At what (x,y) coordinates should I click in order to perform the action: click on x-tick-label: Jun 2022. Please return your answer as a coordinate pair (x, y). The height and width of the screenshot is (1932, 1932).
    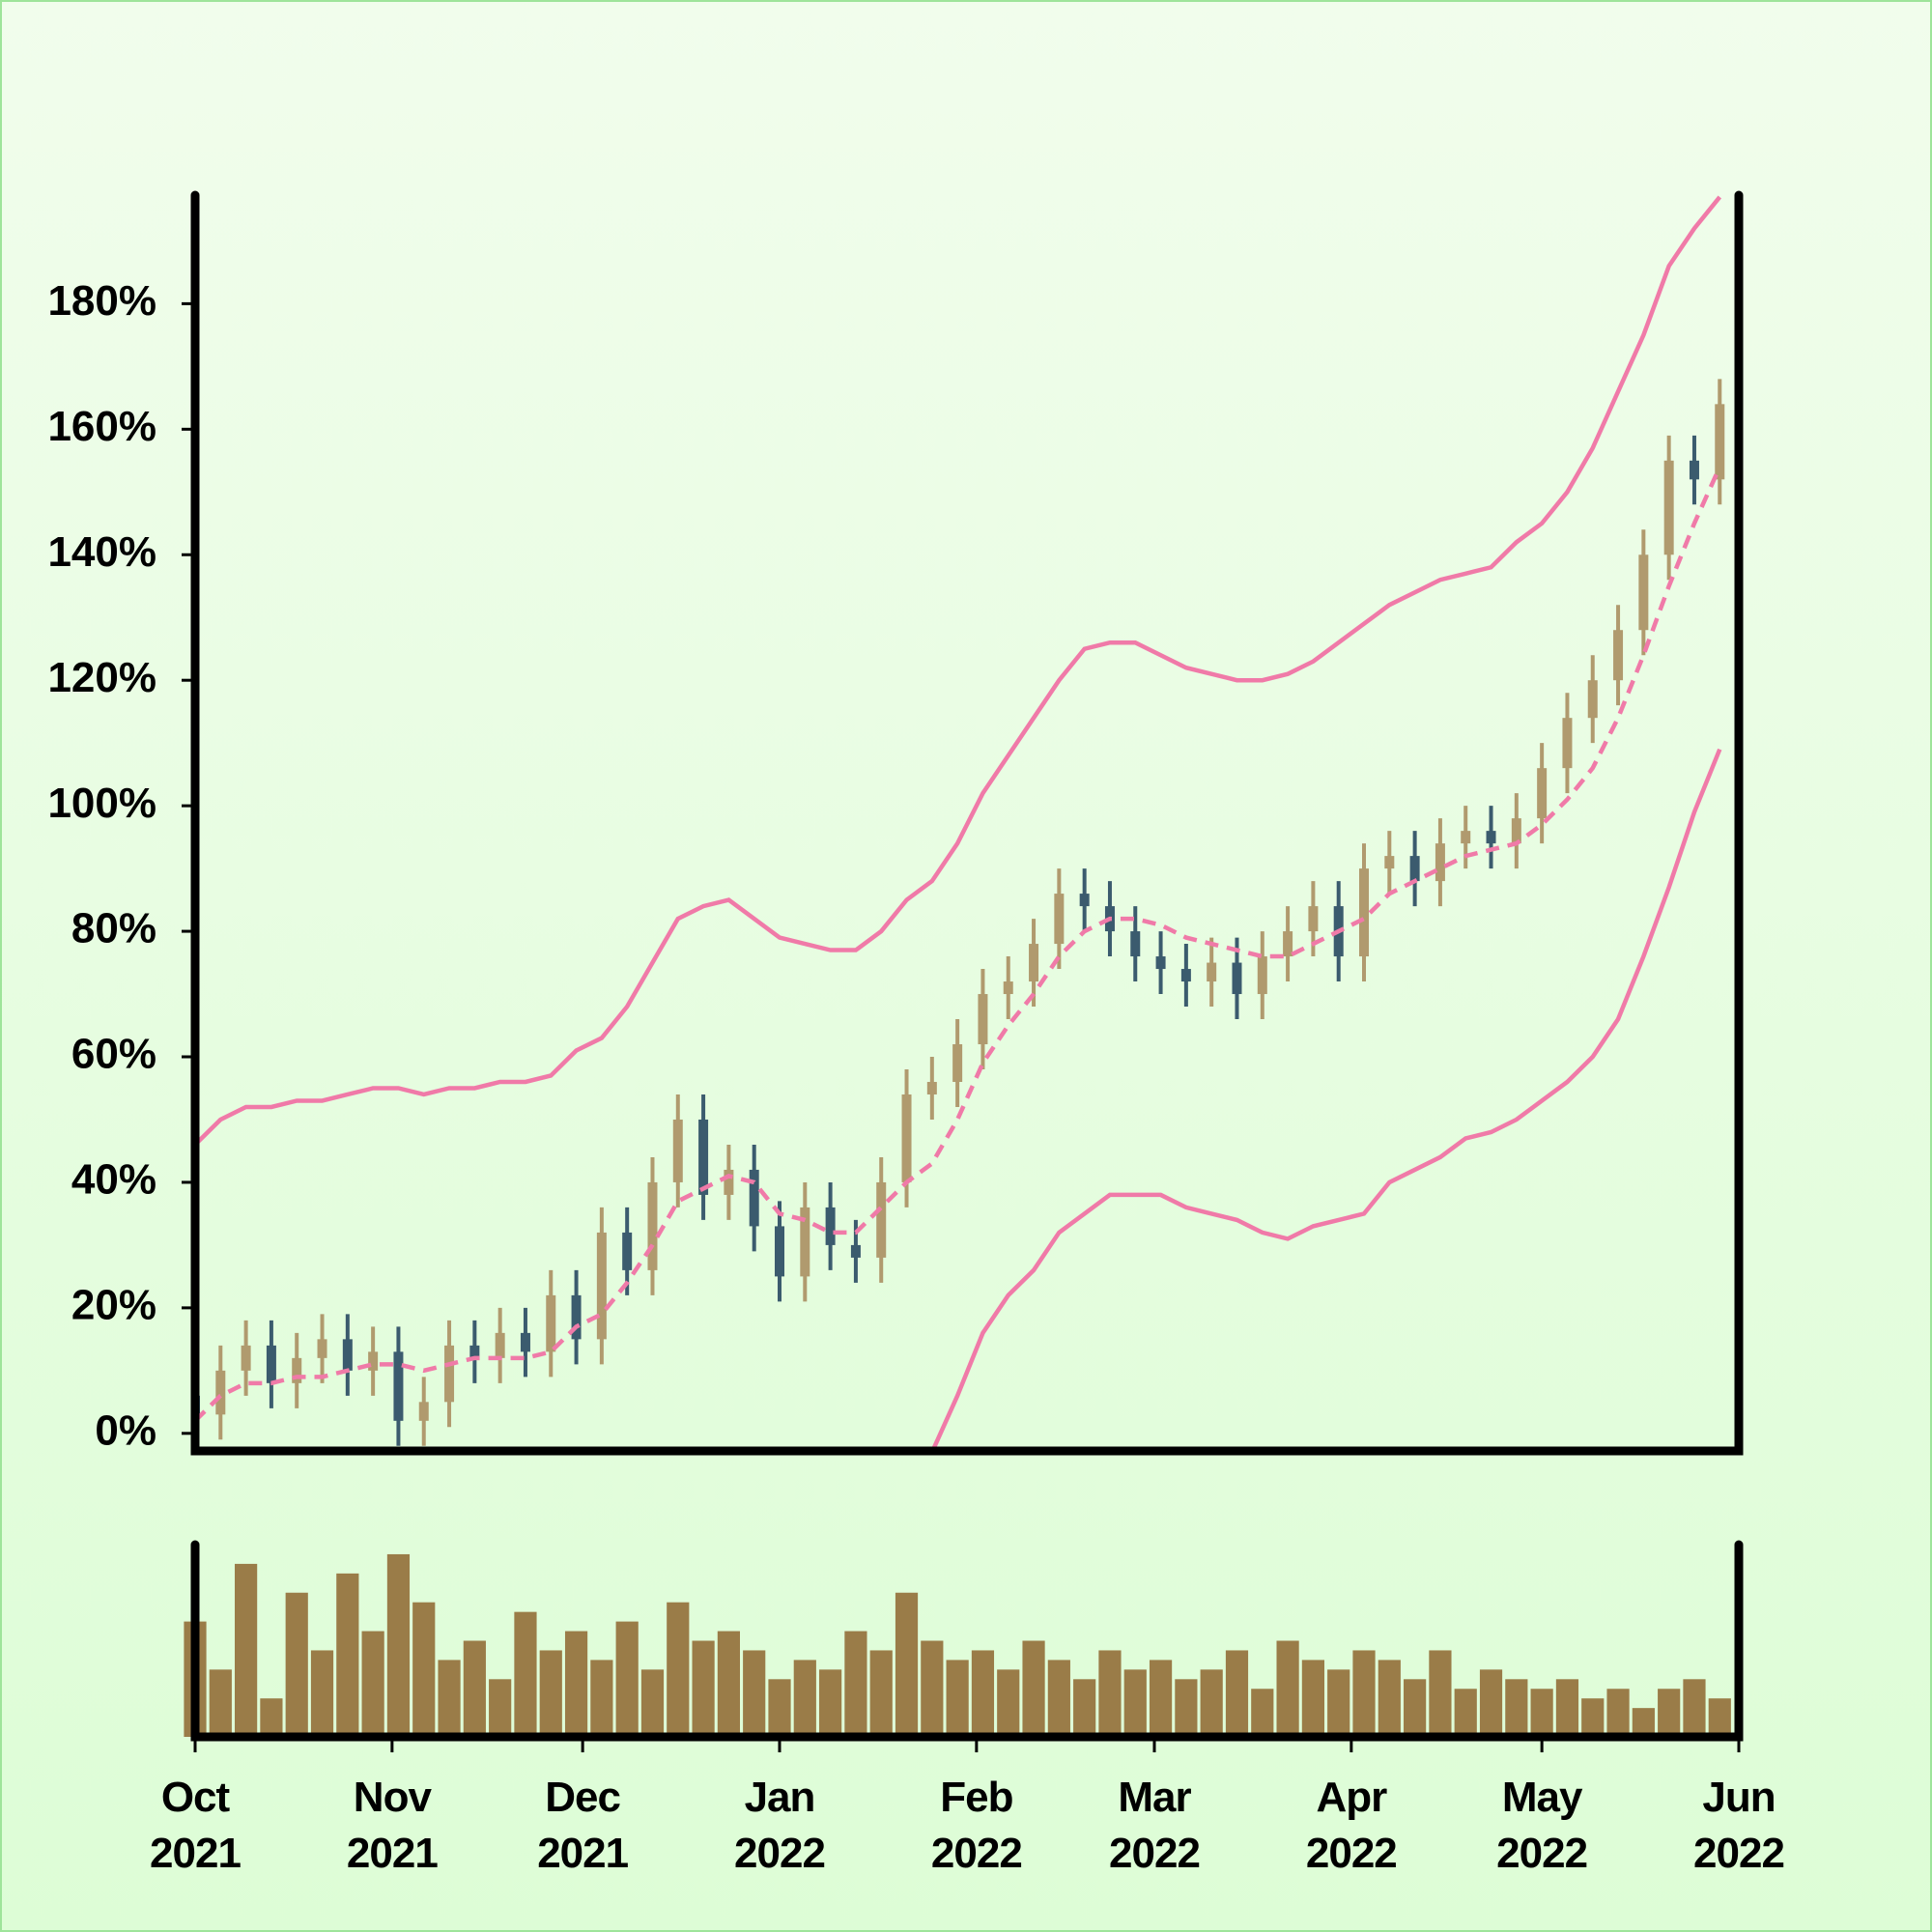
    Looking at the image, I should click on (1739, 1825).